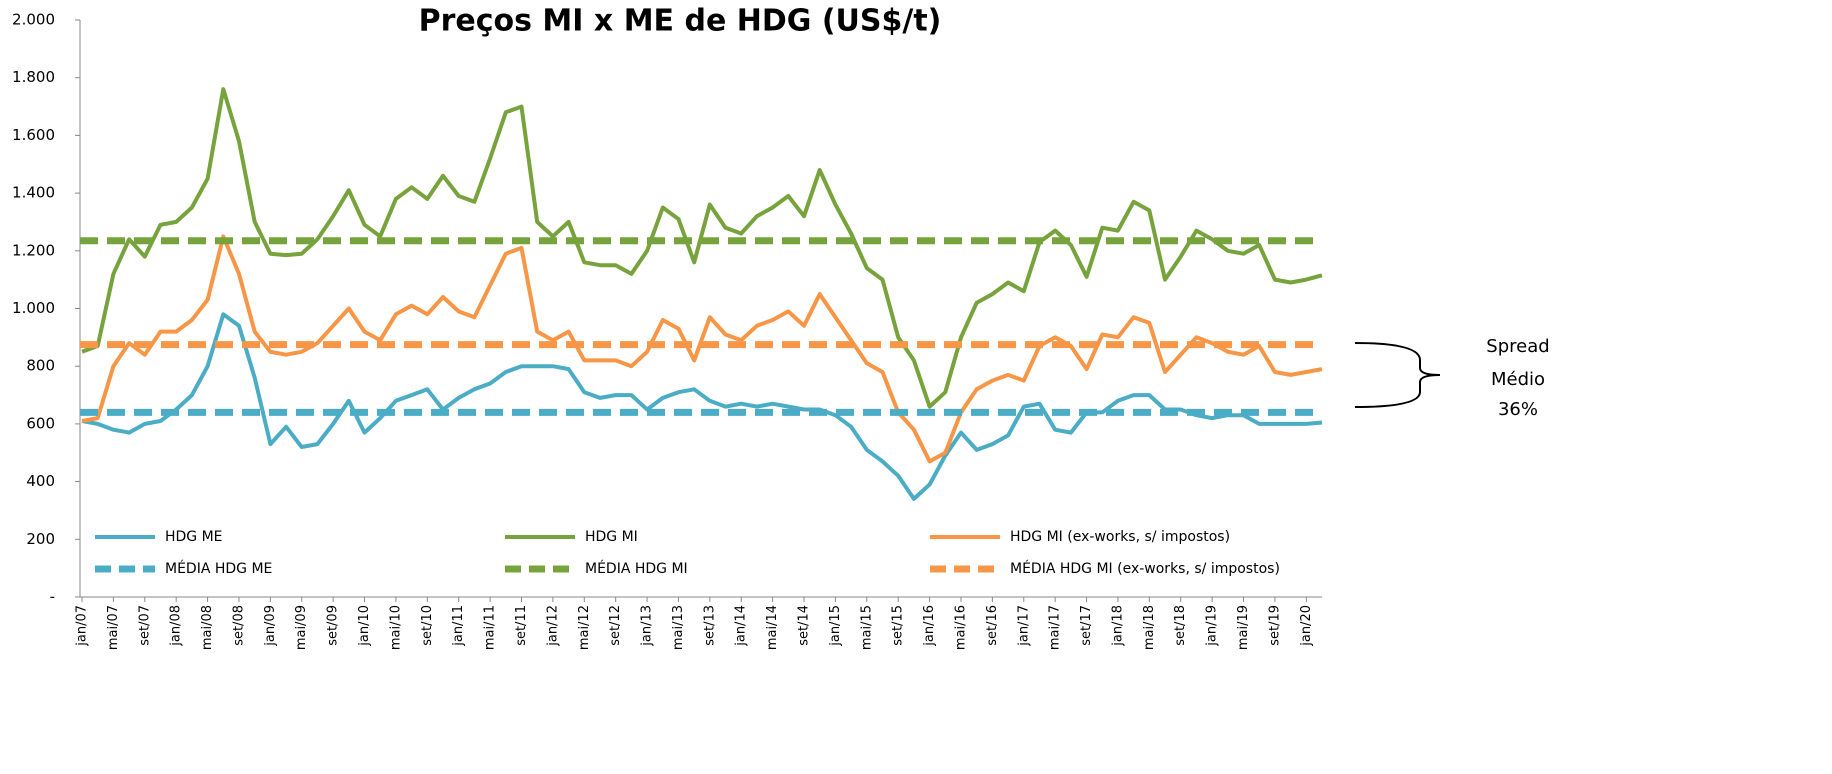 The width and height of the screenshot is (1832, 774). Describe the element at coordinates (1397, 375) in the screenshot. I see `spread-brace` at that location.